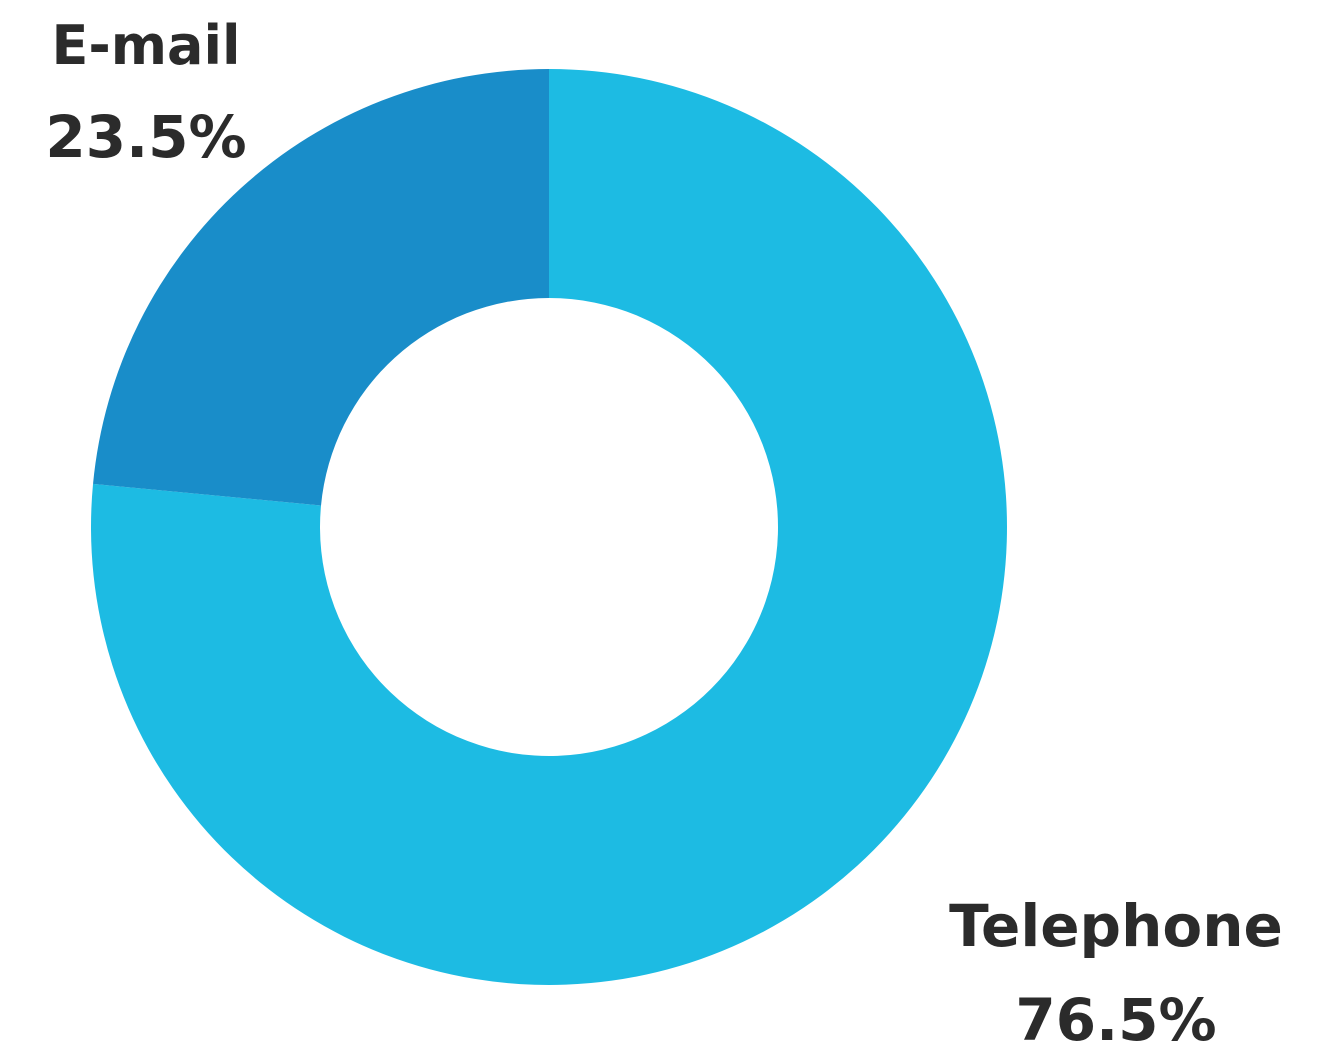 Image resolution: width=1326 pixels, height=1047 pixels. I want to click on telephone-label: Telephone, so click(1116, 926).